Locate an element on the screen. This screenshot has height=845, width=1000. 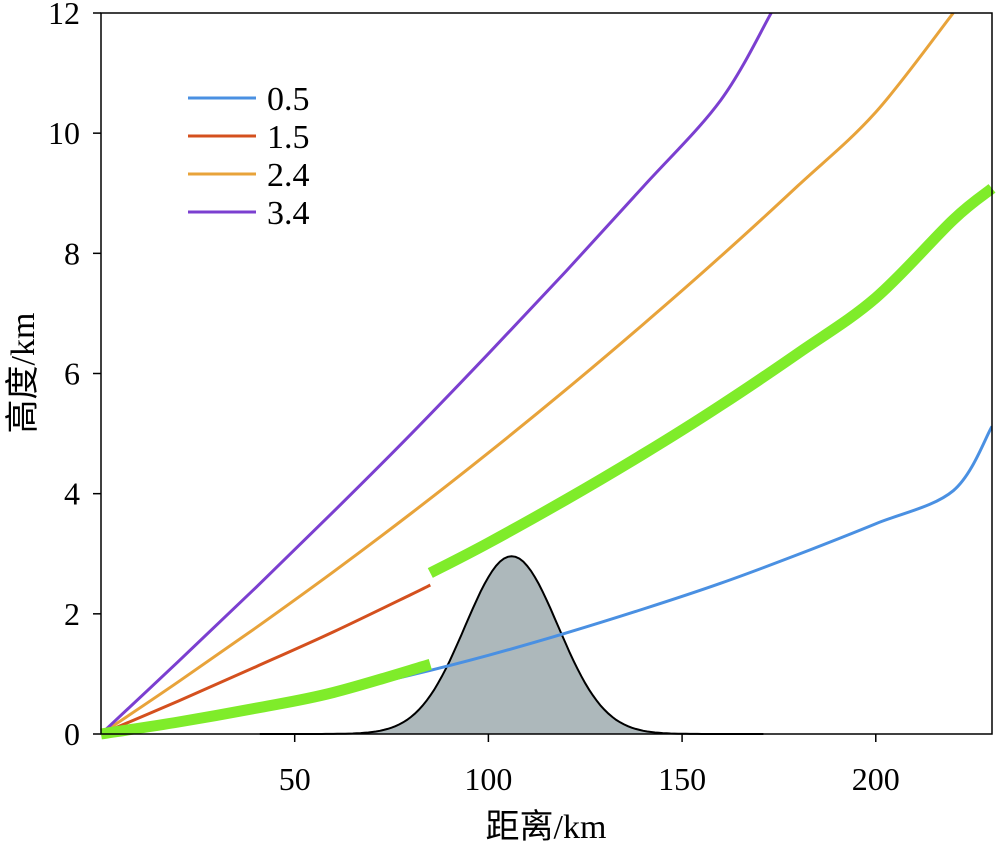
legend-label-1.5: 1.5 is located at coordinates (288, 137).